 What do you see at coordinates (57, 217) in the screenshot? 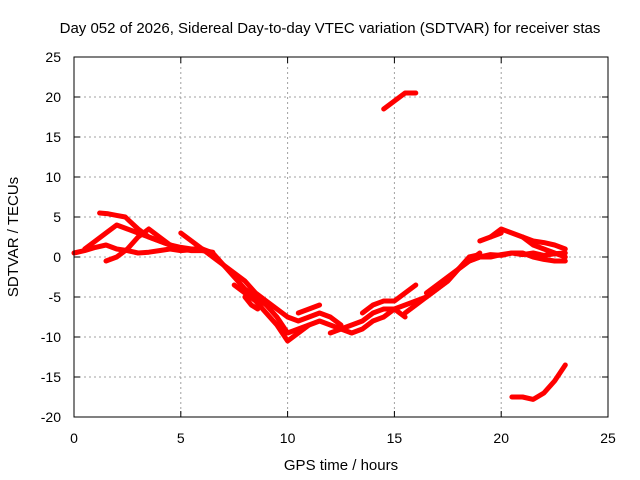
I see `y-tick-label: 5` at bounding box center [57, 217].